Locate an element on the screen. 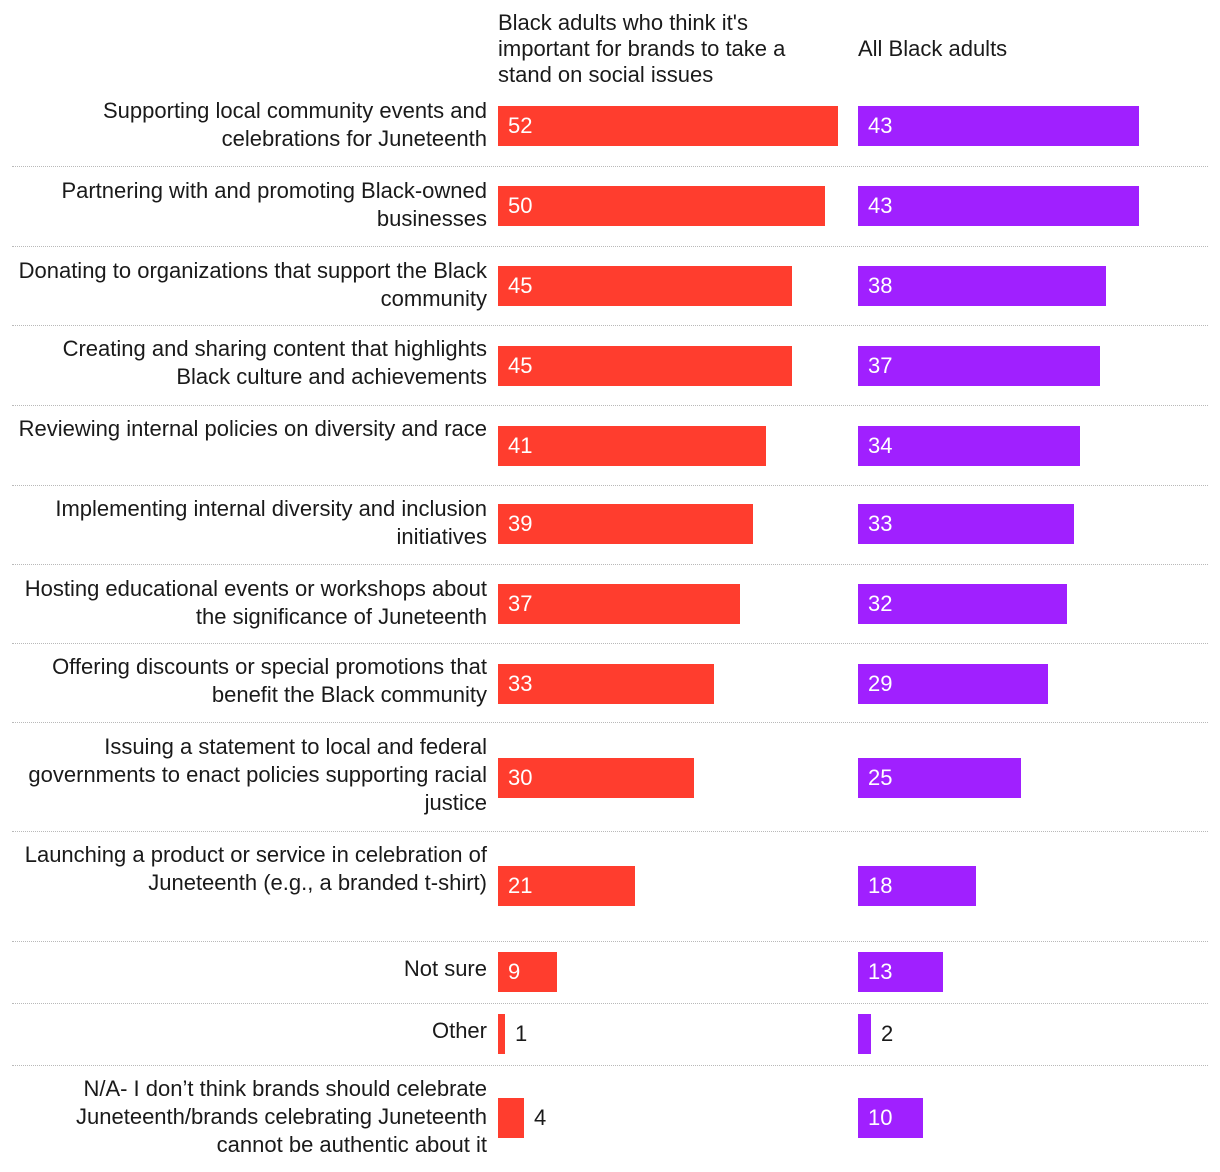  data-label: 41 is located at coordinates (520, 445).